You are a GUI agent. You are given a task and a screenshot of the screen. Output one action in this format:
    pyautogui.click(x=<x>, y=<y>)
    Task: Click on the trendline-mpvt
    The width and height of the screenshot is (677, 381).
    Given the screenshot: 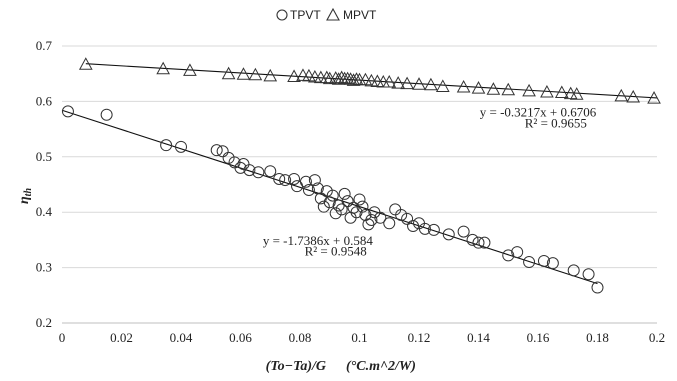 What is the action you would take?
    pyautogui.click(x=371, y=81)
    